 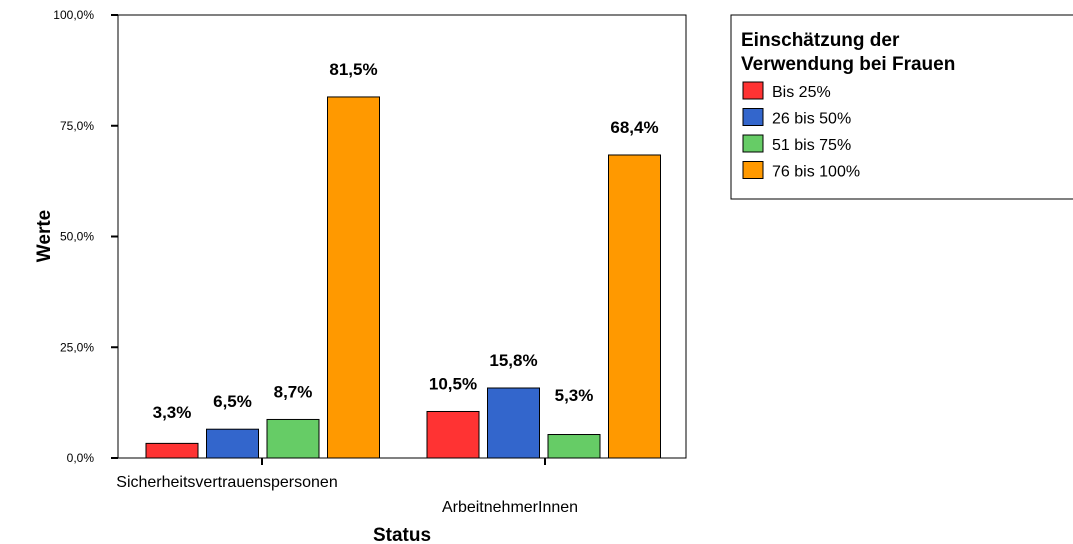 What do you see at coordinates (77, 347) in the screenshot?
I see `y-tick-label: 25,0%` at bounding box center [77, 347].